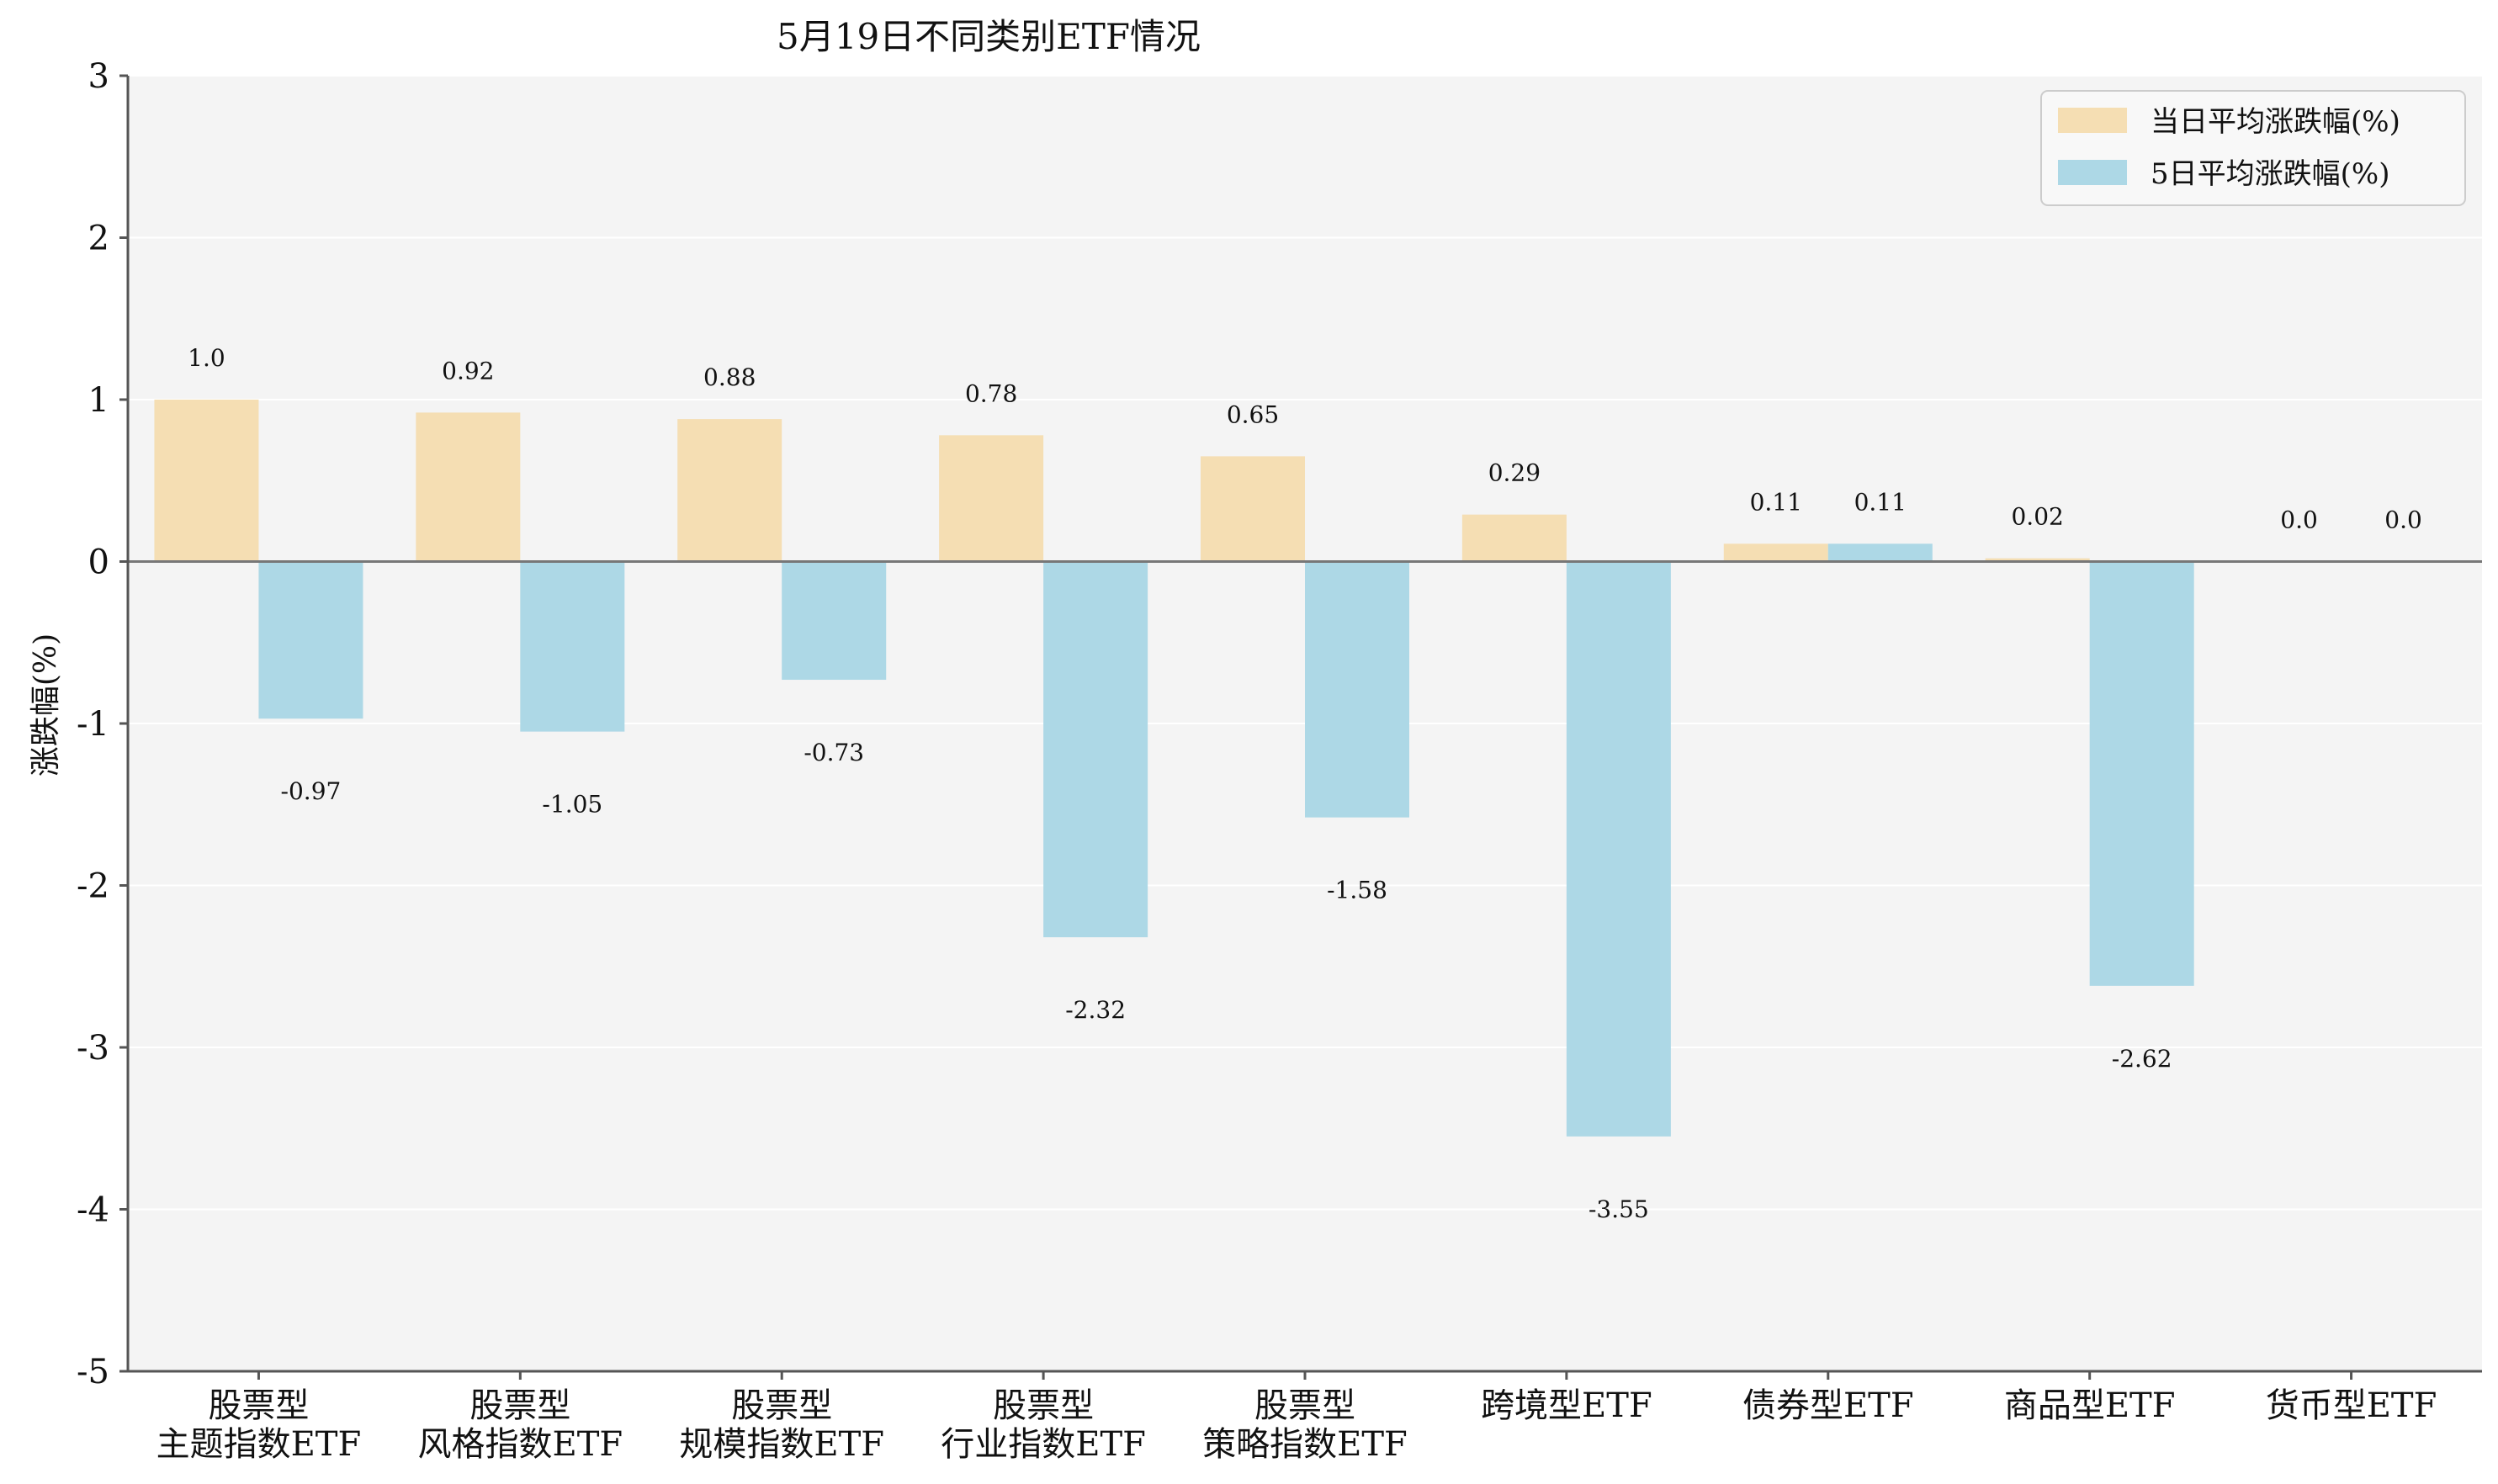  What do you see at coordinates (98, 400) in the screenshot?
I see `y-tick-label: 1` at bounding box center [98, 400].